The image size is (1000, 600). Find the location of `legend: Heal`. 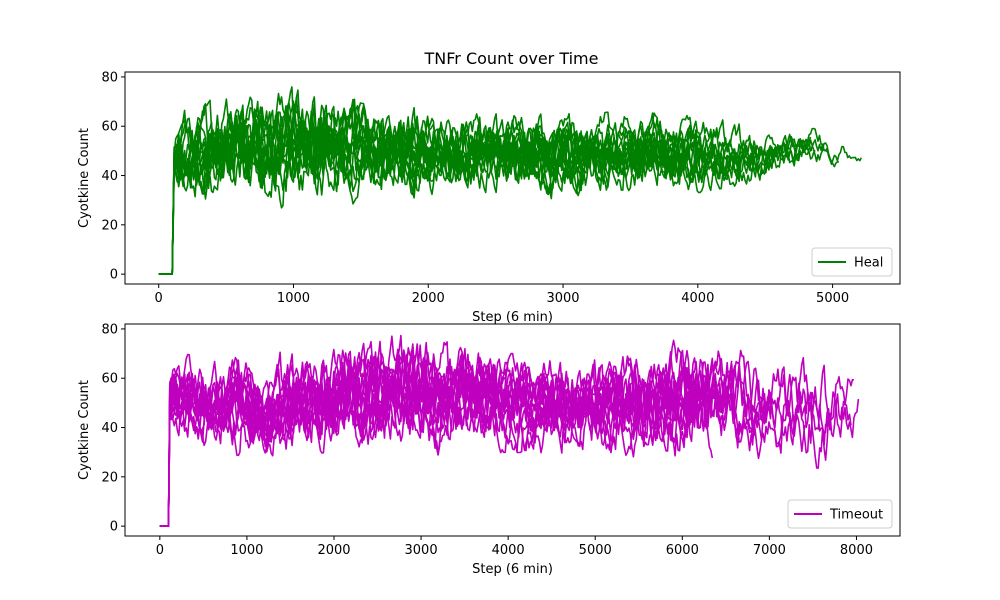

legend: Heal is located at coordinates (852, 262).